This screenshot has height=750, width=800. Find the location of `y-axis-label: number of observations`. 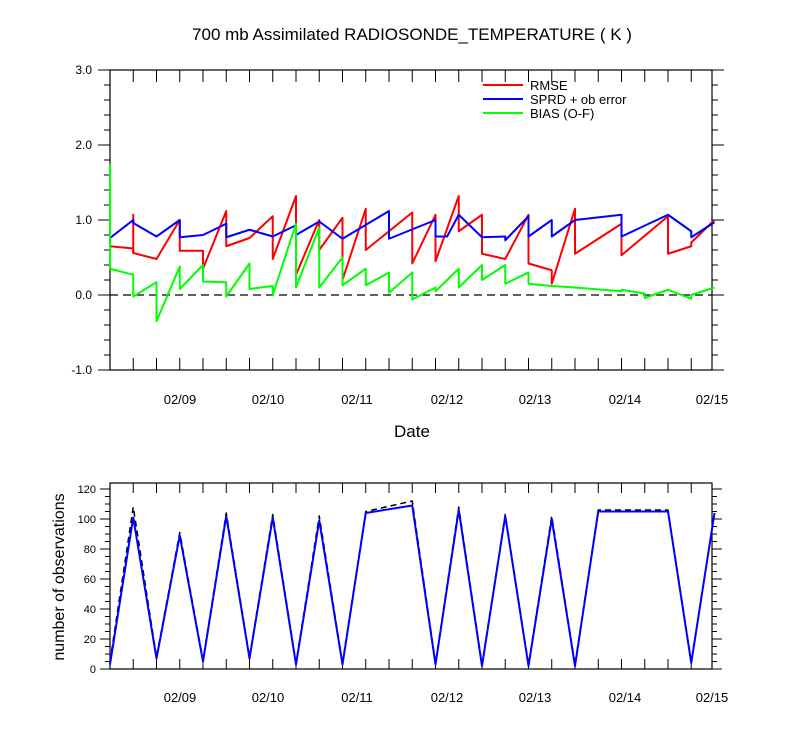

y-axis-label: number of observations is located at coordinates (59, 576).